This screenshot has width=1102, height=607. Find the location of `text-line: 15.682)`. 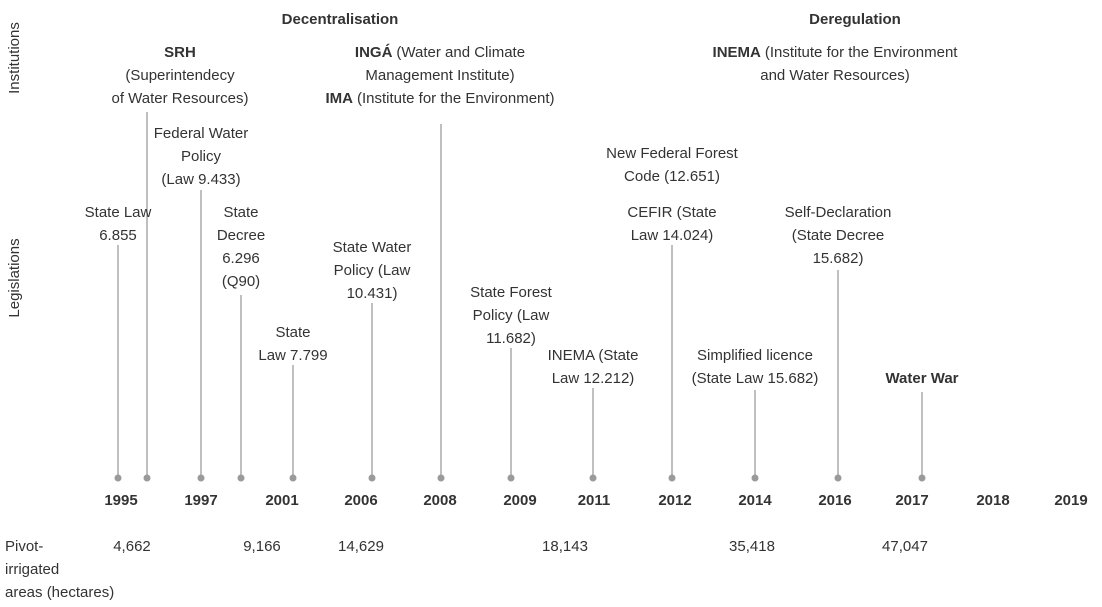

text-line: 15.682) is located at coordinates (838, 258).